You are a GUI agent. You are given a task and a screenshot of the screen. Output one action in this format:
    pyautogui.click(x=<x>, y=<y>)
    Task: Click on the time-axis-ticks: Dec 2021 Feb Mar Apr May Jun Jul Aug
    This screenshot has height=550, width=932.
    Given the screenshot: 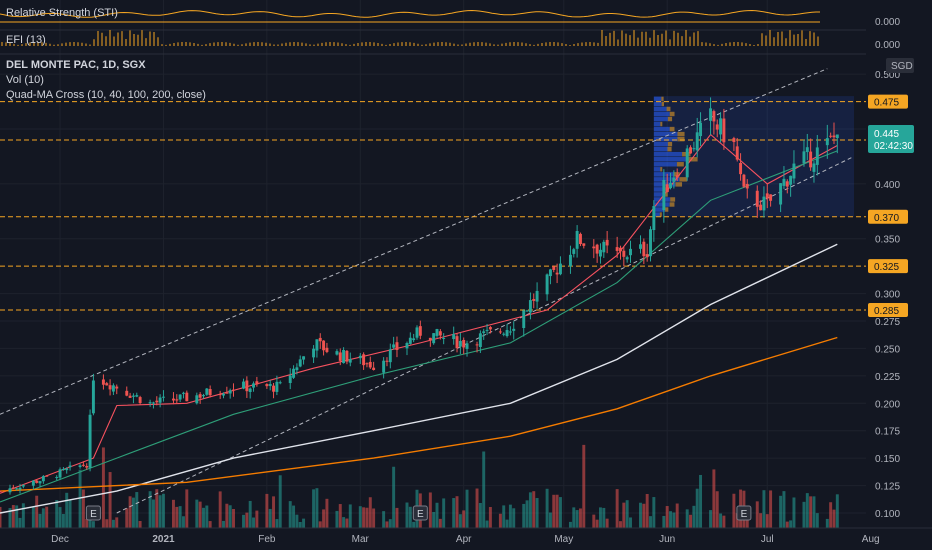 What is the action you would take?
    pyautogui.click(x=465, y=539)
    